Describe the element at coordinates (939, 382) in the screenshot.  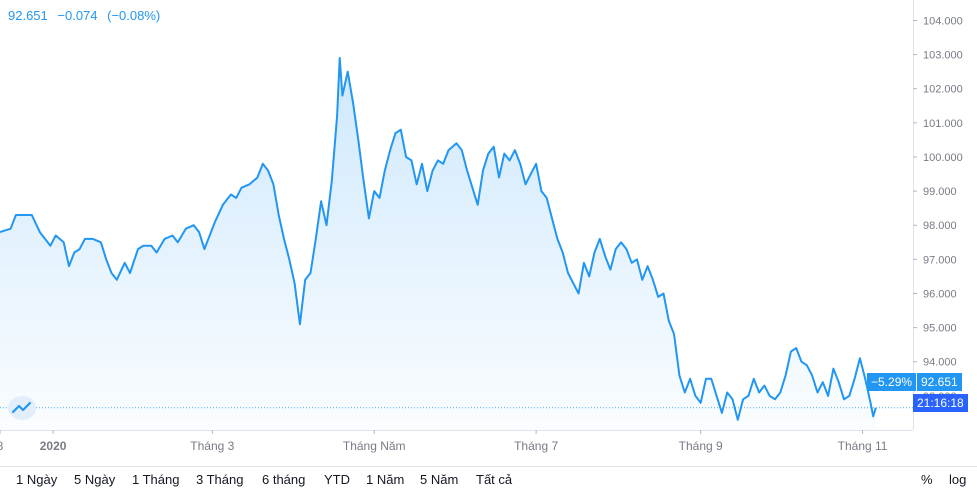
I see `last-price-badge: 92.651` at that location.